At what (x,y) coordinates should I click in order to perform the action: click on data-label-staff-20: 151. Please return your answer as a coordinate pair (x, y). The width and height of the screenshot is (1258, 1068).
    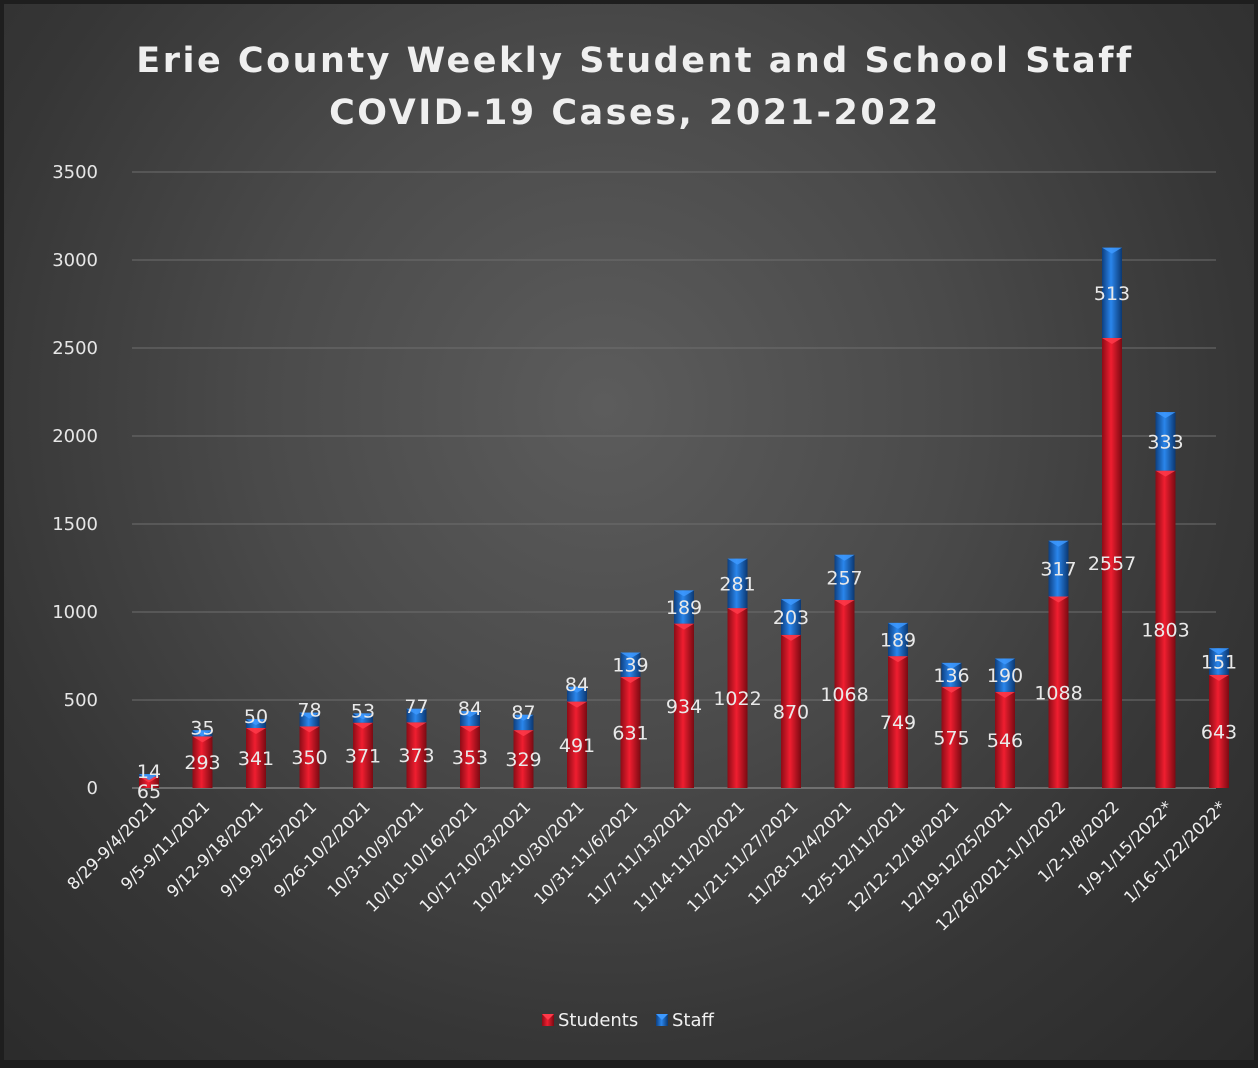
    Looking at the image, I should click on (1219, 663).